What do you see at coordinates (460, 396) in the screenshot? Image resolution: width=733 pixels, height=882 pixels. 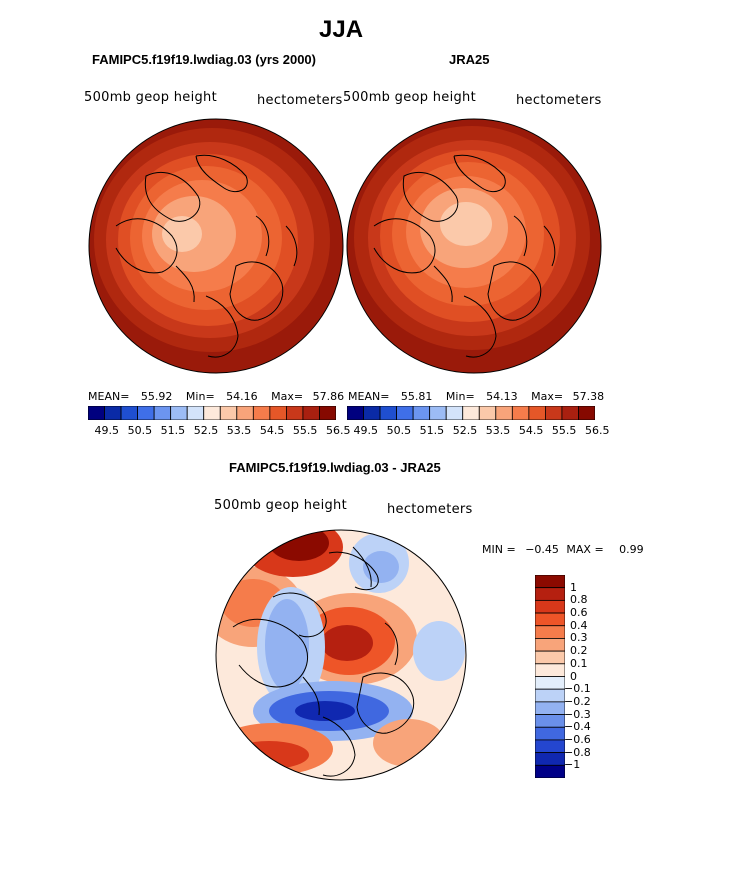 I see `right-min-label: Min=` at bounding box center [460, 396].